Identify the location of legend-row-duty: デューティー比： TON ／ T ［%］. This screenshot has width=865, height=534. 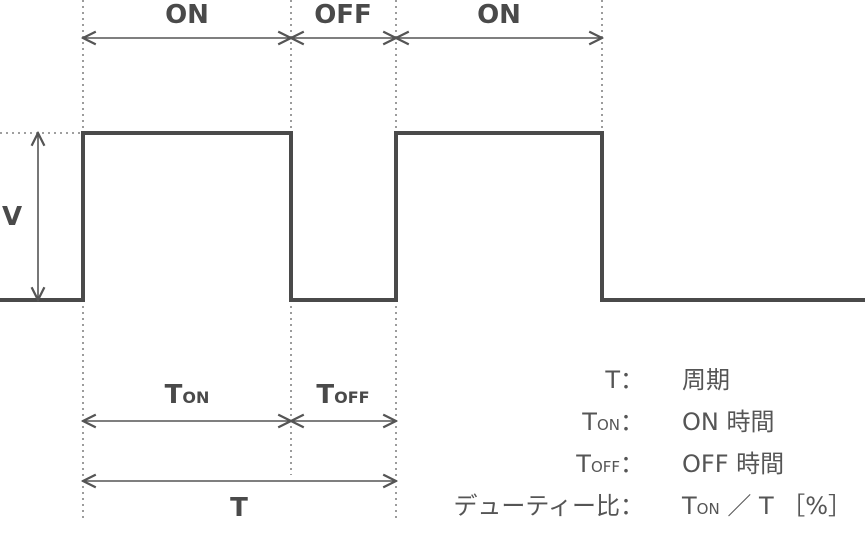
(640, 503).